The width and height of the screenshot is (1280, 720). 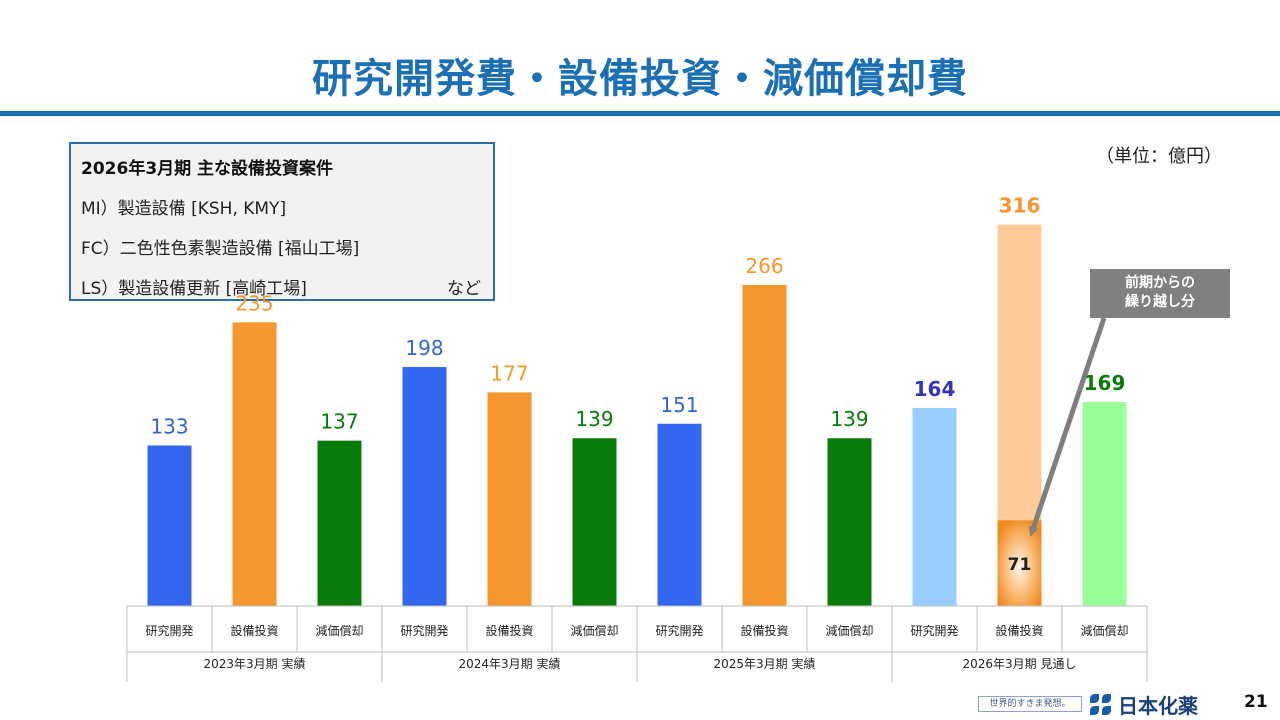 I want to click on capex-project-ls: LS）製造設備更新 [高崎工場] など, so click(x=282, y=286).